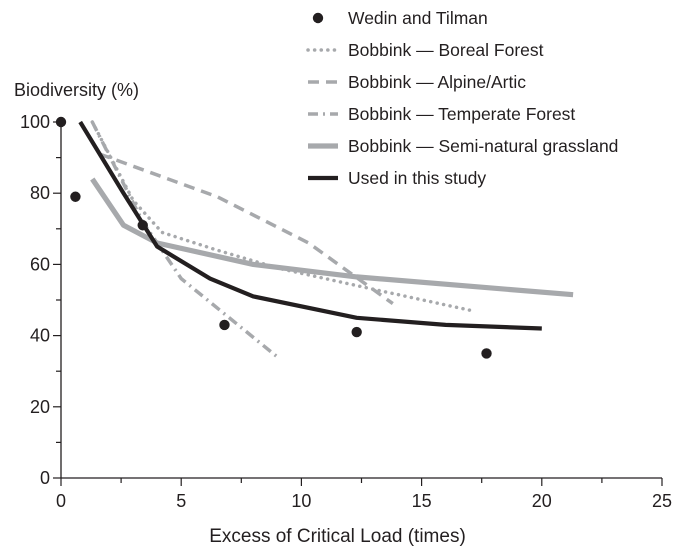 The image size is (675, 553). Describe the element at coordinates (418, 18) in the screenshot. I see `legend-label-wedin: Wedin and Tilman` at that location.